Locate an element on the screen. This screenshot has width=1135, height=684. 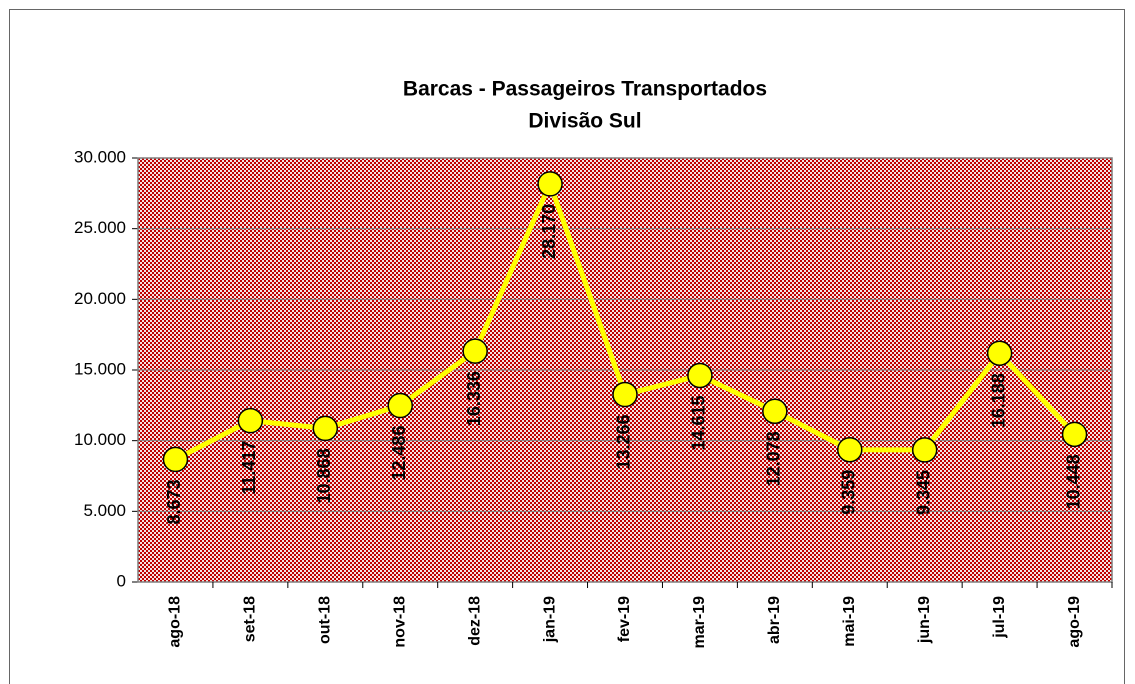
data-label: 11.417 is located at coordinates (249, 468).